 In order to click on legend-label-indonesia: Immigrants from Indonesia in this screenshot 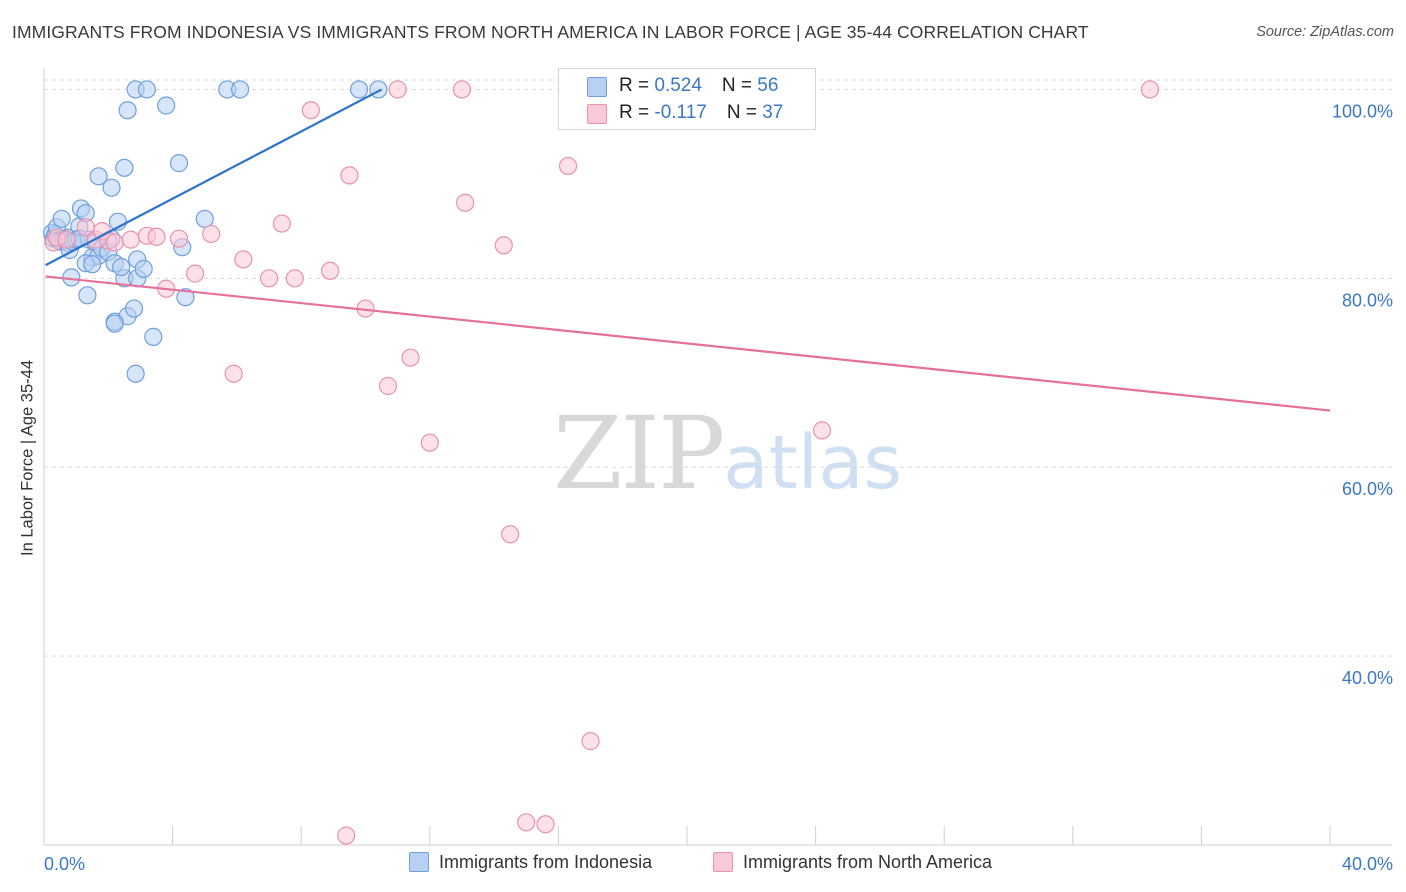, I will do `click(546, 862)`.